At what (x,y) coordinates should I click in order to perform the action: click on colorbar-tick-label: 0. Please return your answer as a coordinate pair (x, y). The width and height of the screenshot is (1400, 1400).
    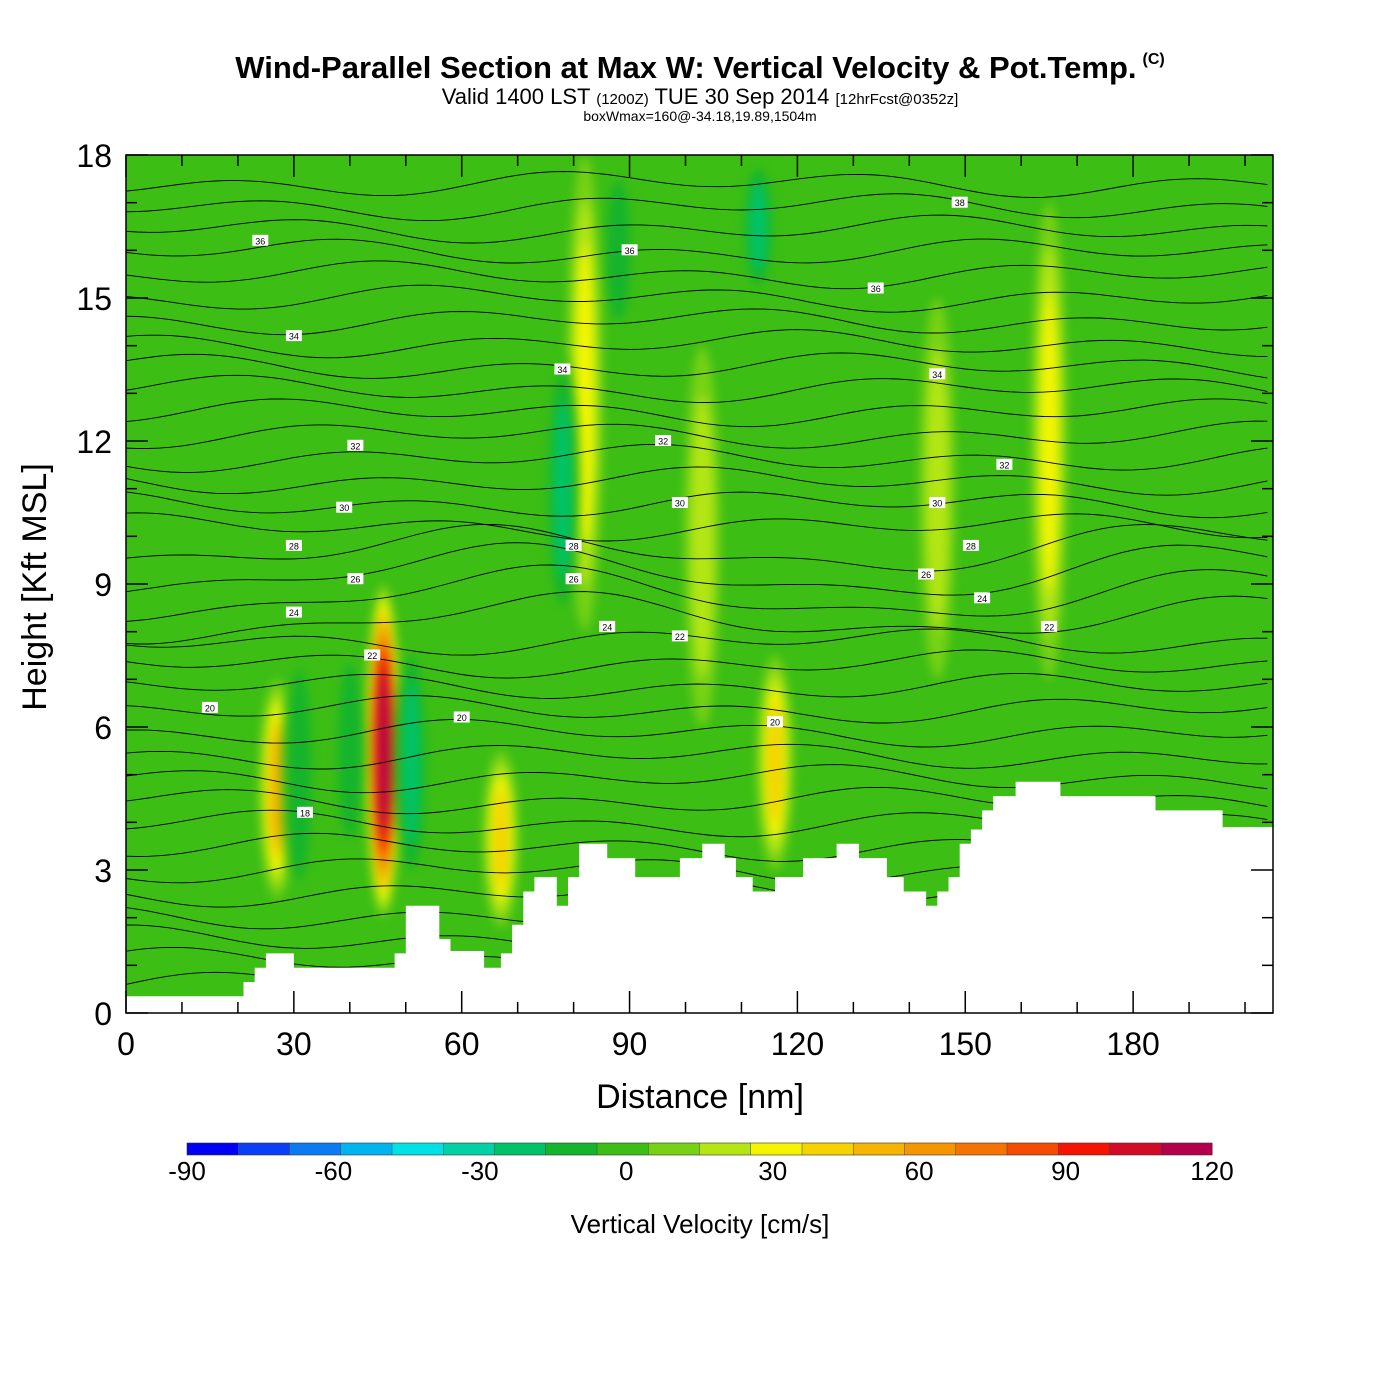
    Looking at the image, I should click on (626, 1171).